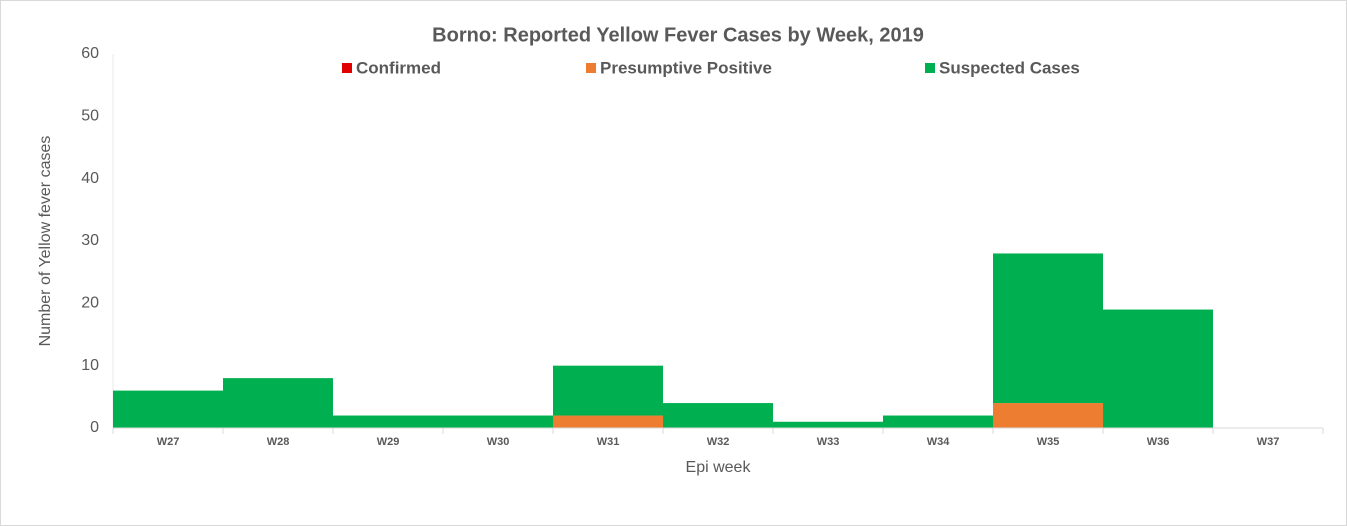 This screenshot has height=526, width=1347. What do you see at coordinates (45, 241) in the screenshot?
I see `y-axis-label: Number of Yellow fever cases` at bounding box center [45, 241].